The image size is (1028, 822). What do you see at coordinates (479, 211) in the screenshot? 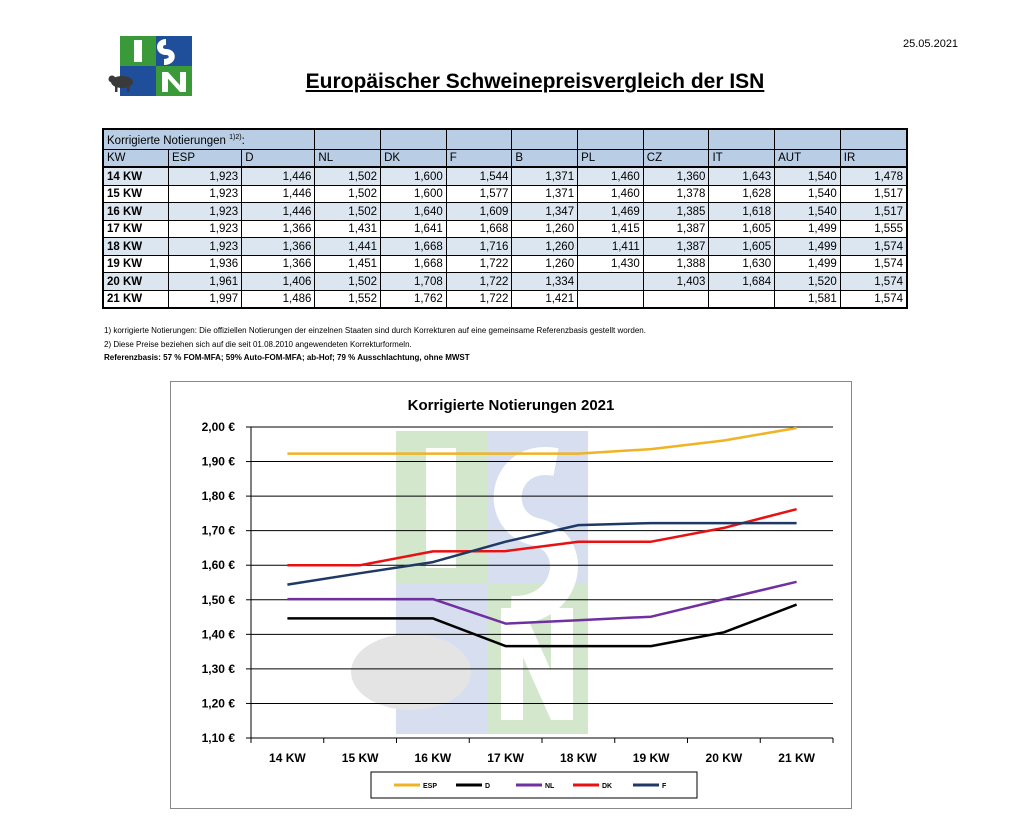
I see `price-cell: 1,609` at bounding box center [479, 211].